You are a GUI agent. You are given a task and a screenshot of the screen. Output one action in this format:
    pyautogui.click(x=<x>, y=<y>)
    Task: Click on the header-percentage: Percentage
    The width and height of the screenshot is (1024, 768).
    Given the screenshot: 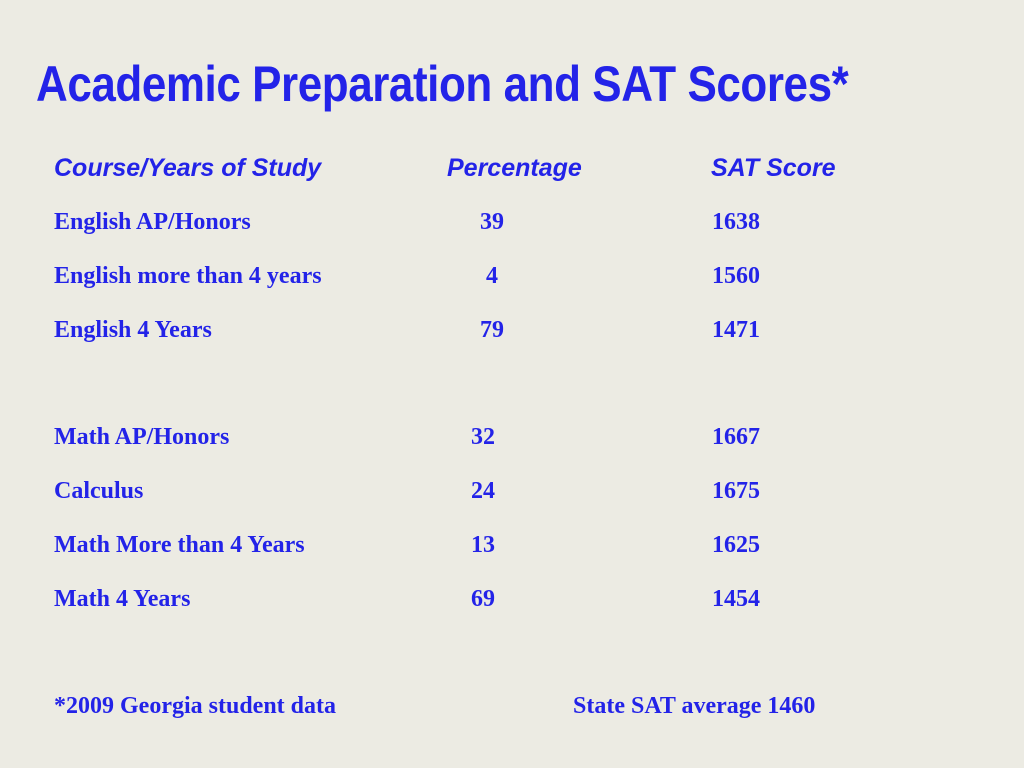 What is the action you would take?
    pyautogui.click(x=514, y=168)
    